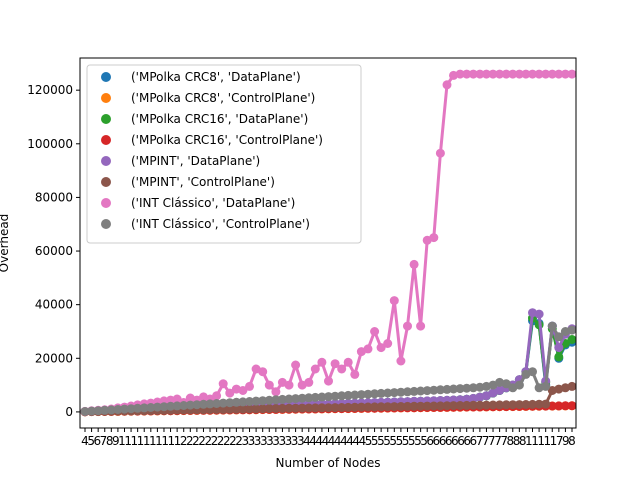 This screenshot has height=480, width=640. I want to click on legend-entry: ('MPolka CRC16', 'ControlPlane'), so click(227, 140).